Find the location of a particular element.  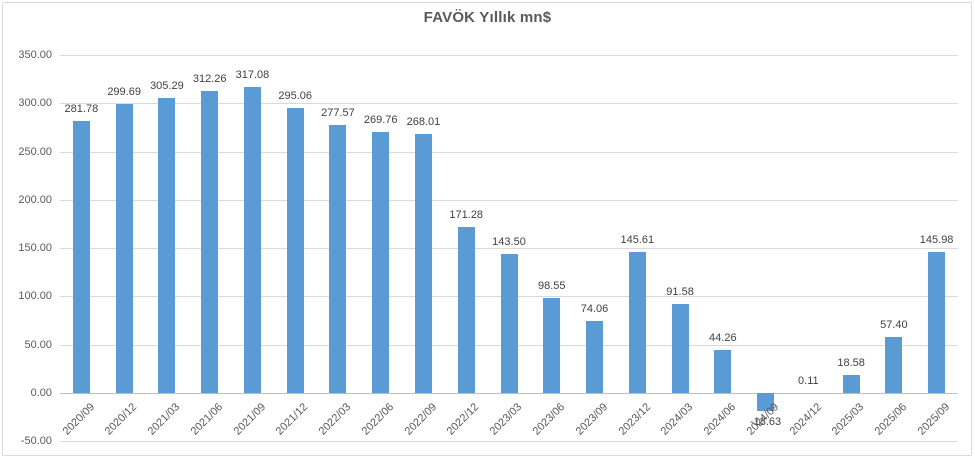

bar-2024/09 is located at coordinates (766, 401).